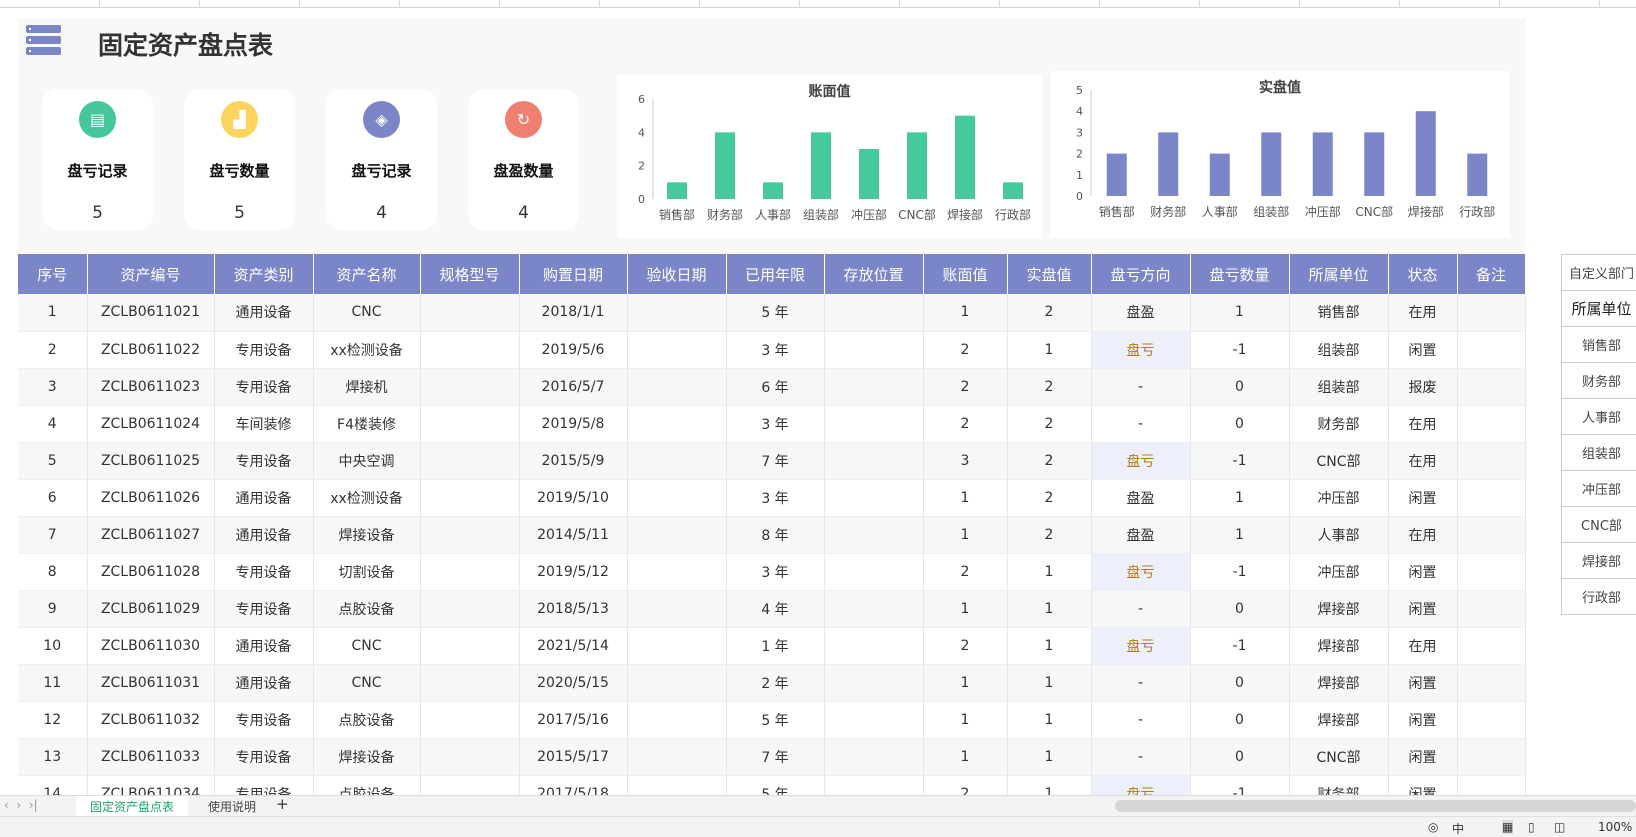  Describe the element at coordinates (573, 757) in the screenshot. I see `table-cell: 2015/5/17` at that location.